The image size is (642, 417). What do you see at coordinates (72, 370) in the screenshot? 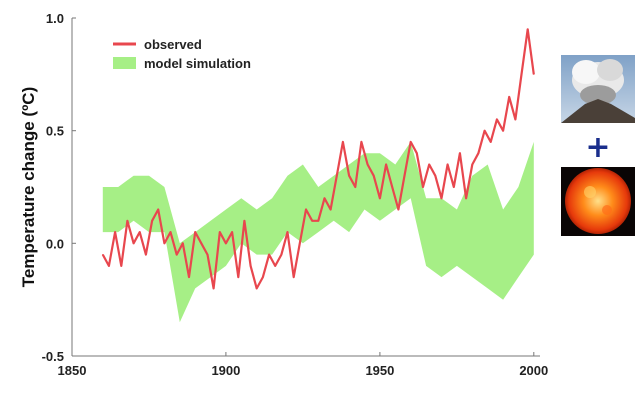
I see `x-tick-label: 1850` at bounding box center [72, 370].